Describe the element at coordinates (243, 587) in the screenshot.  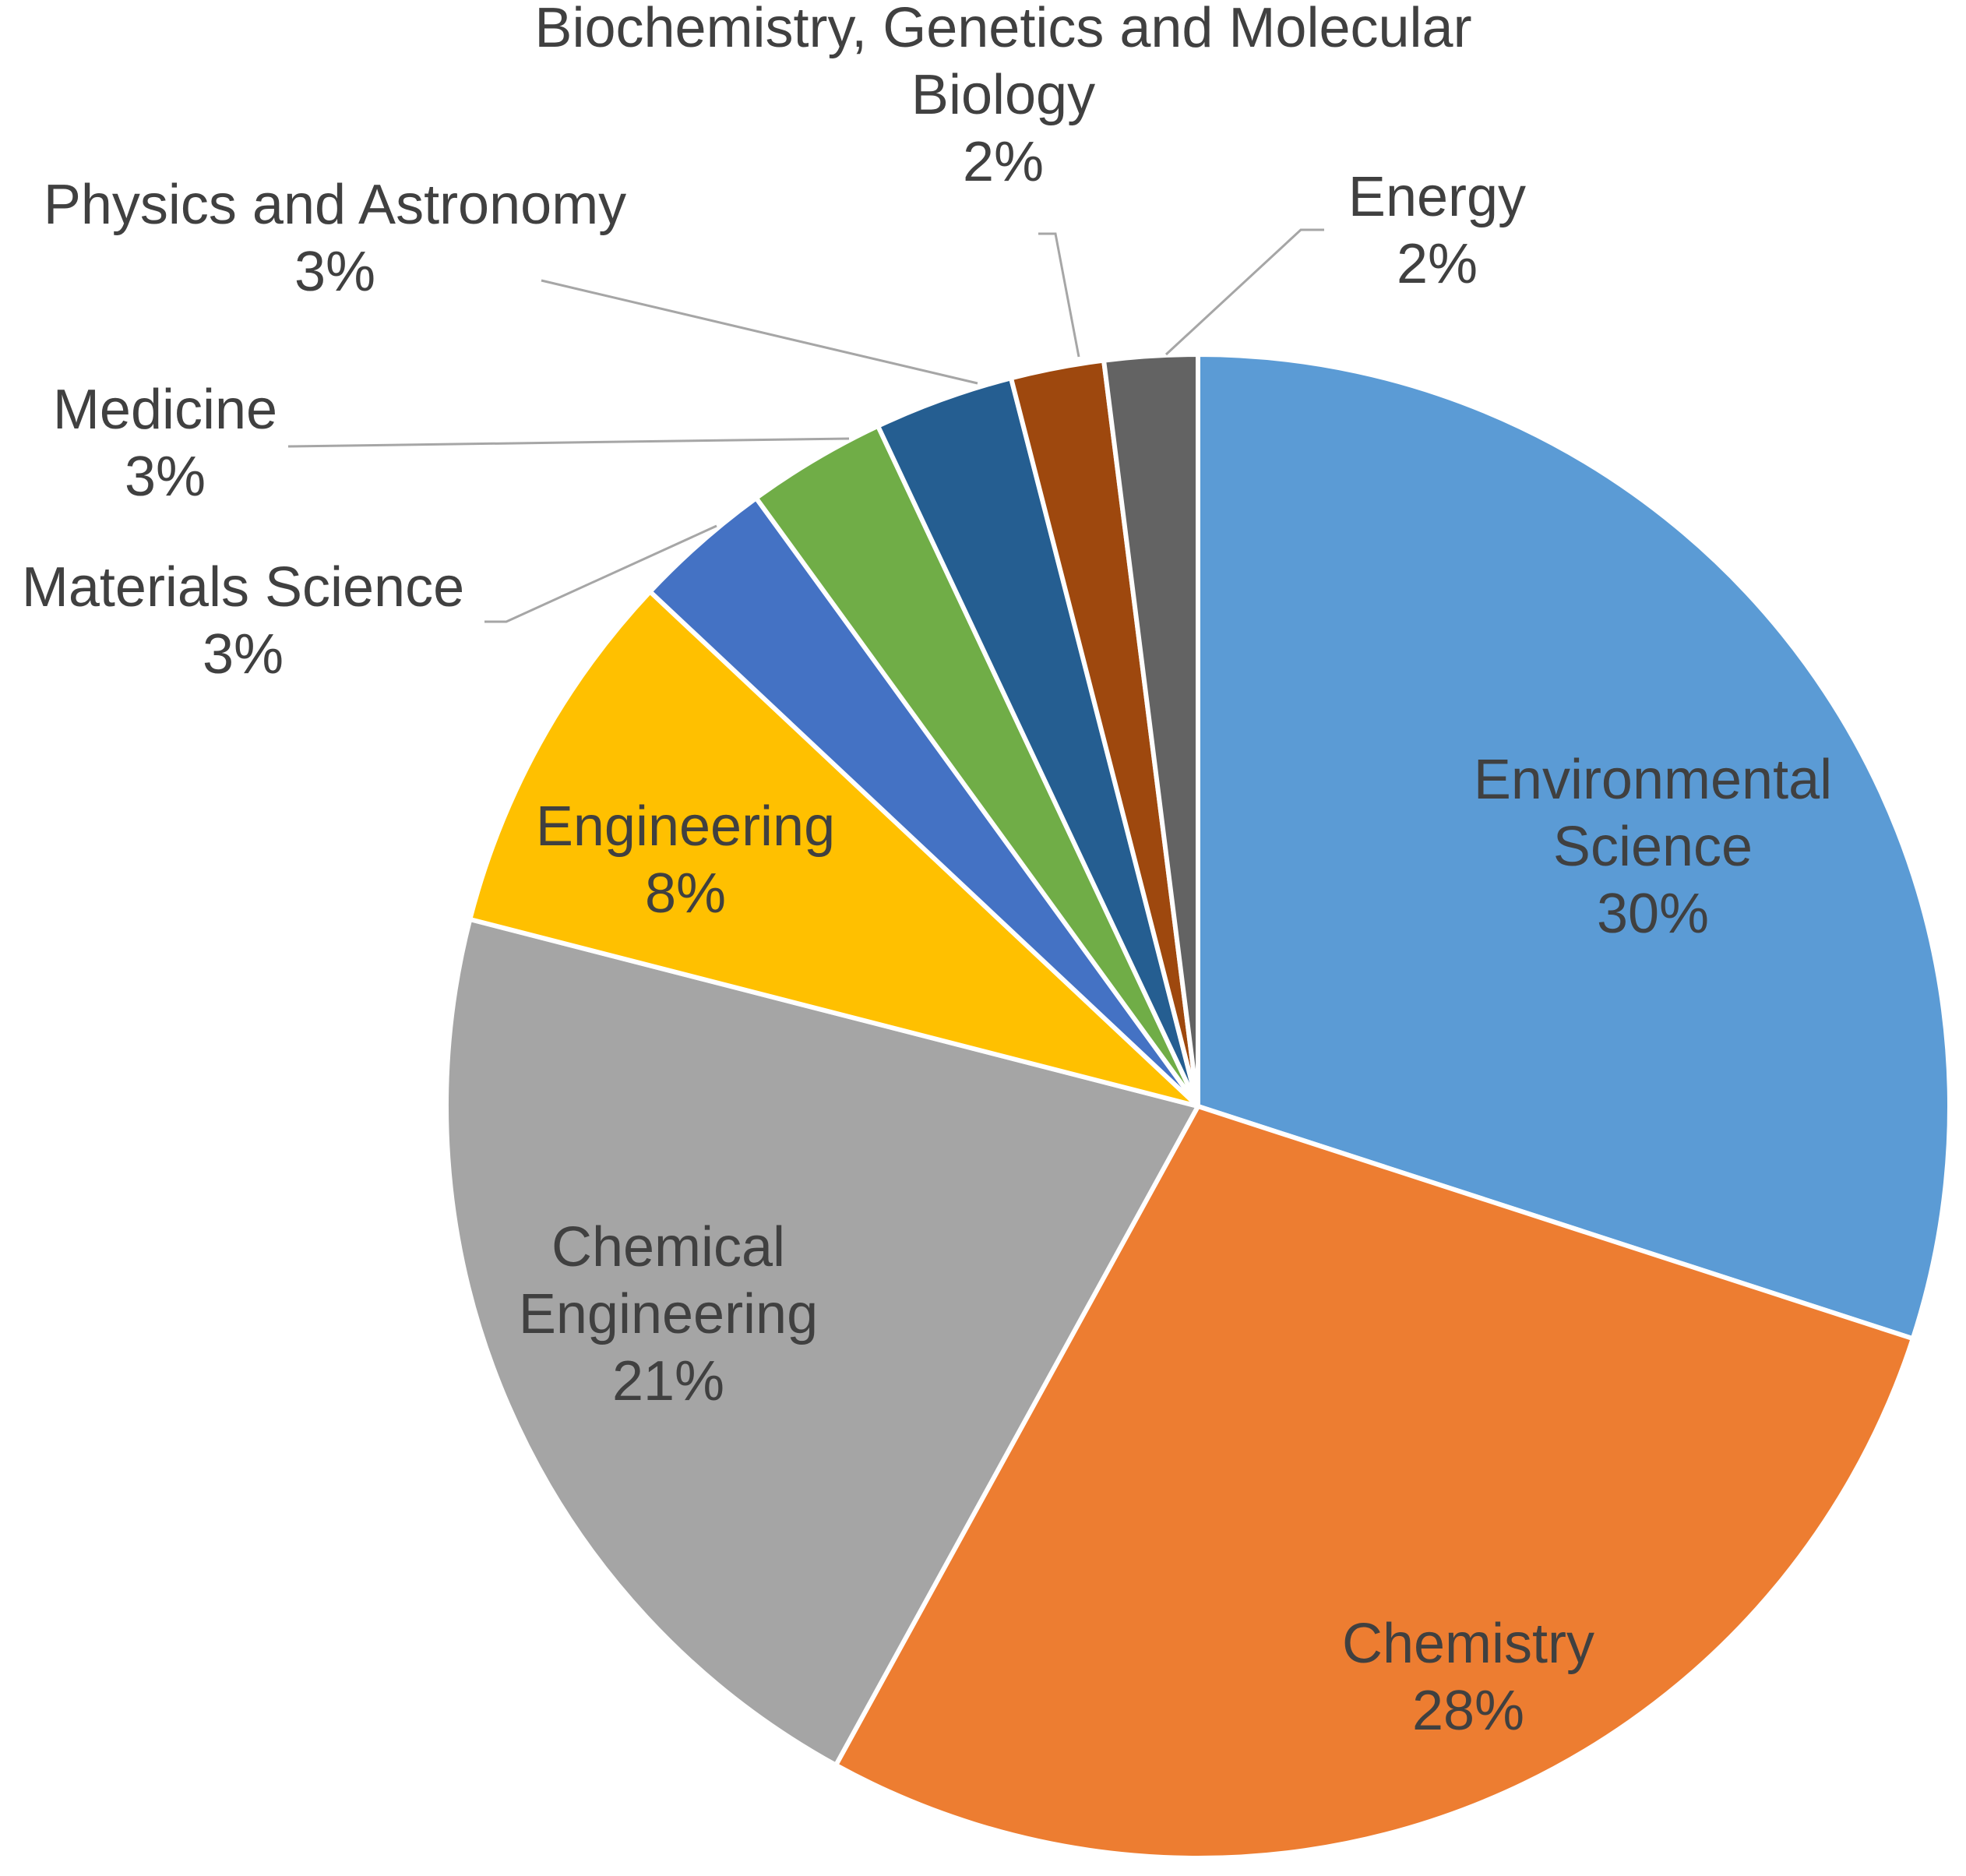
I see `data-label-category: Materials Science` at that location.